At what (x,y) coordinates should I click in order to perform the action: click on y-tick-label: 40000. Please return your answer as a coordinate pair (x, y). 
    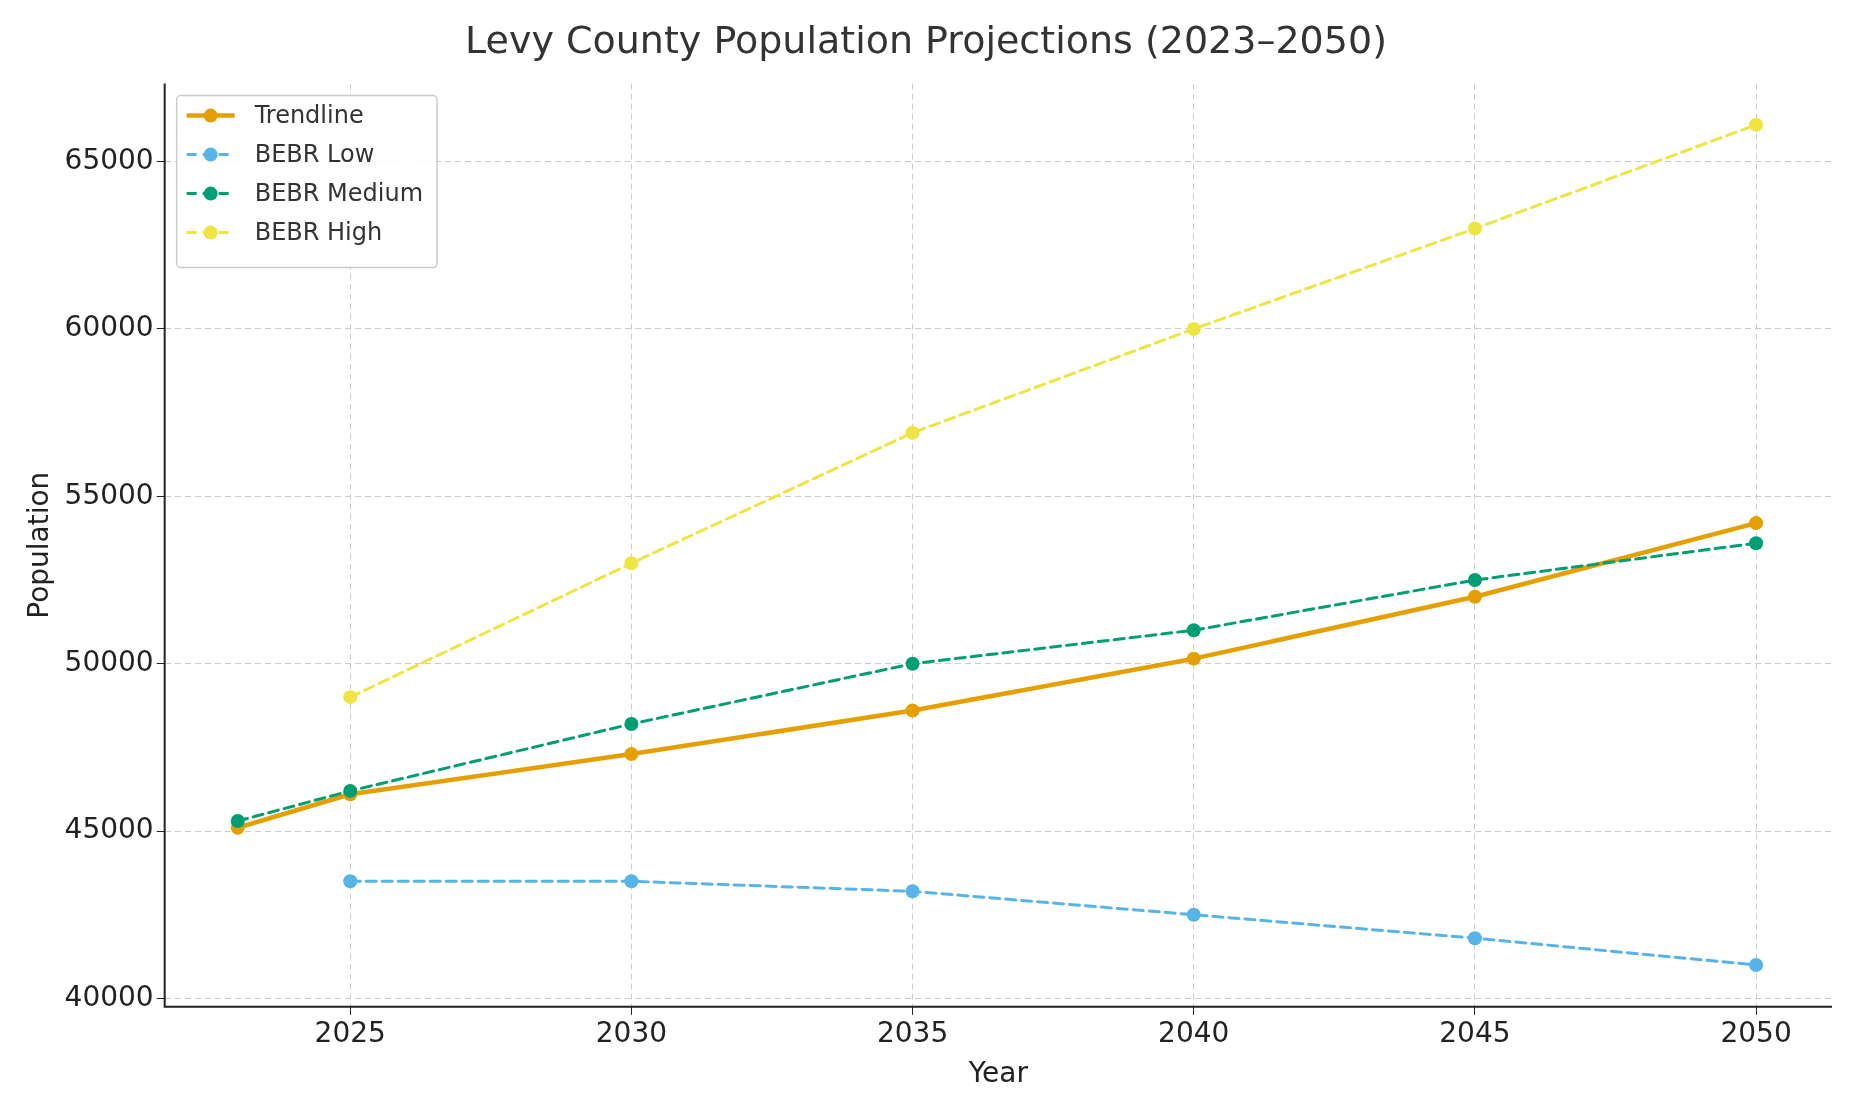
    Looking at the image, I should click on (109, 996).